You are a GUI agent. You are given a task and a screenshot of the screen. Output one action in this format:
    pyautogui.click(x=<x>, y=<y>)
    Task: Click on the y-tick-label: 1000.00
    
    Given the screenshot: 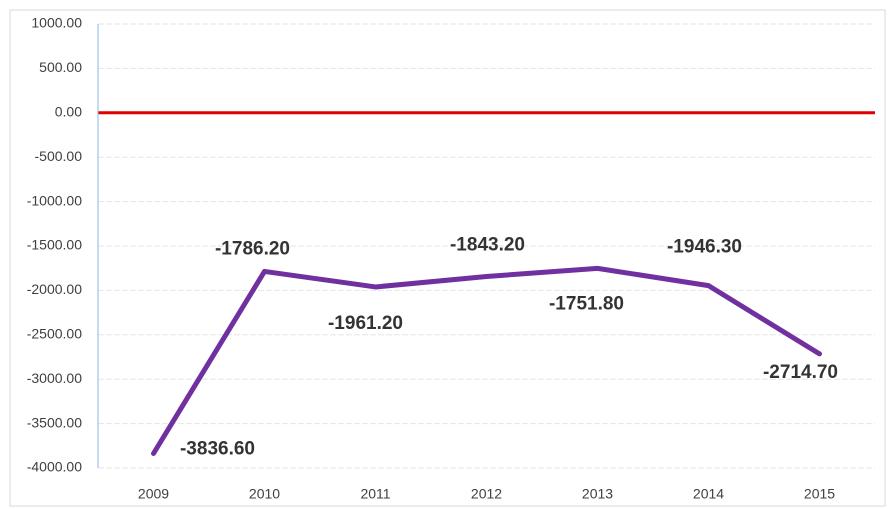 What is the action you would take?
    pyautogui.click(x=56, y=23)
    